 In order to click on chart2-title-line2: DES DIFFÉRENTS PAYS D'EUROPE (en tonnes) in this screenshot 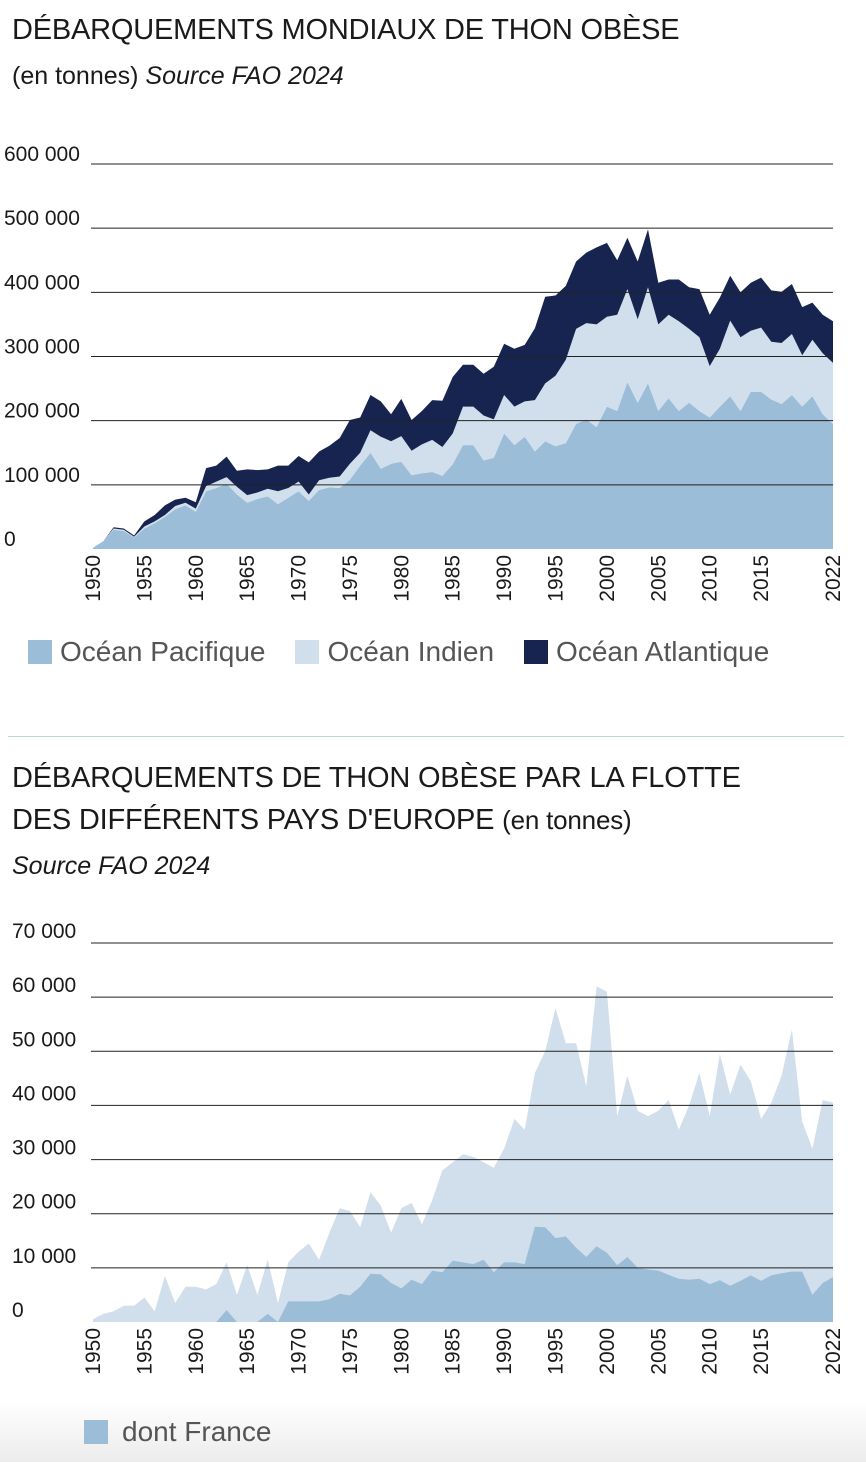, I will do `click(322, 820)`.